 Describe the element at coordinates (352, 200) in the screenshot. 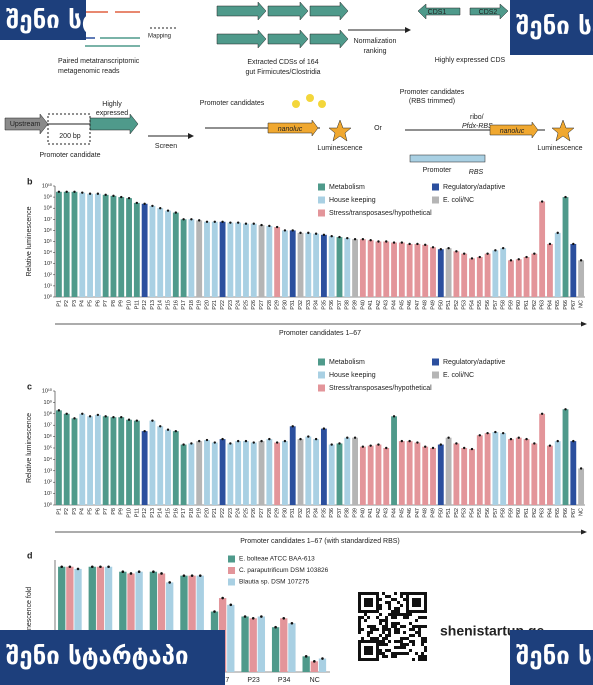

I see `legend-label: House keeping` at that location.